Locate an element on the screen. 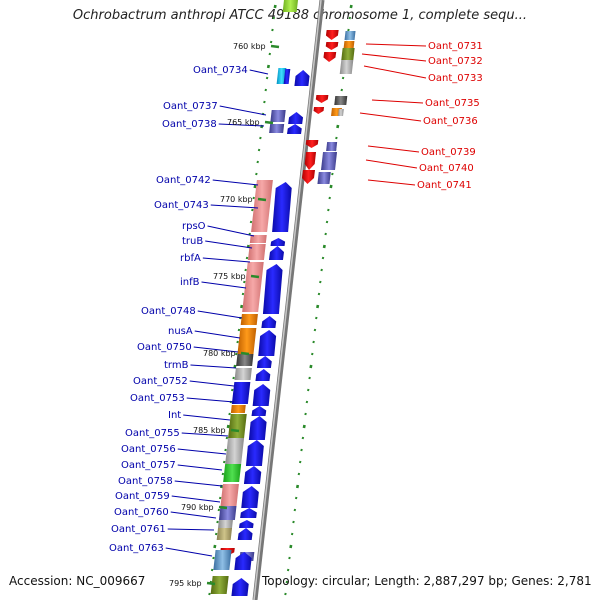 The height and width of the screenshot is (600, 600). gene-label-left: infB is located at coordinates (190, 282).